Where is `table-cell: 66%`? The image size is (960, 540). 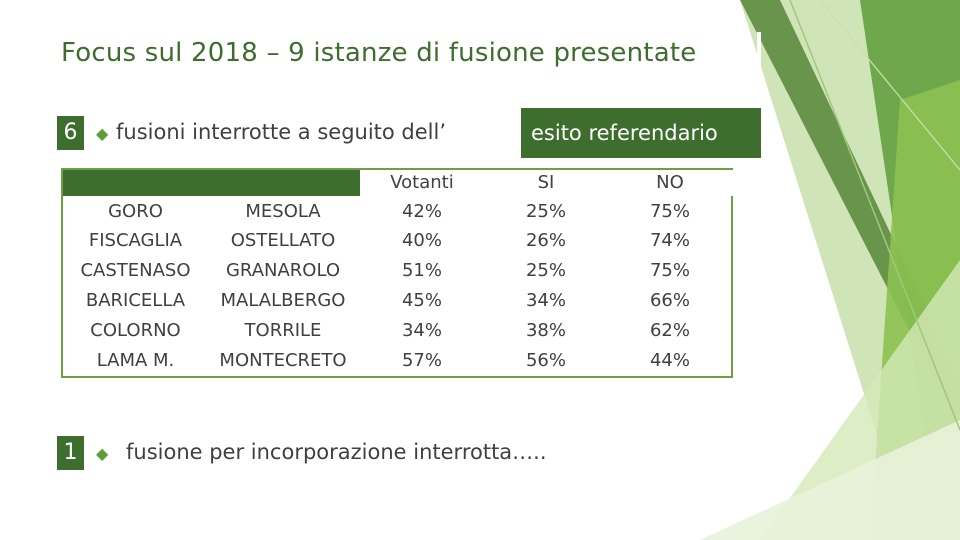 table-cell: 66% is located at coordinates (669, 300).